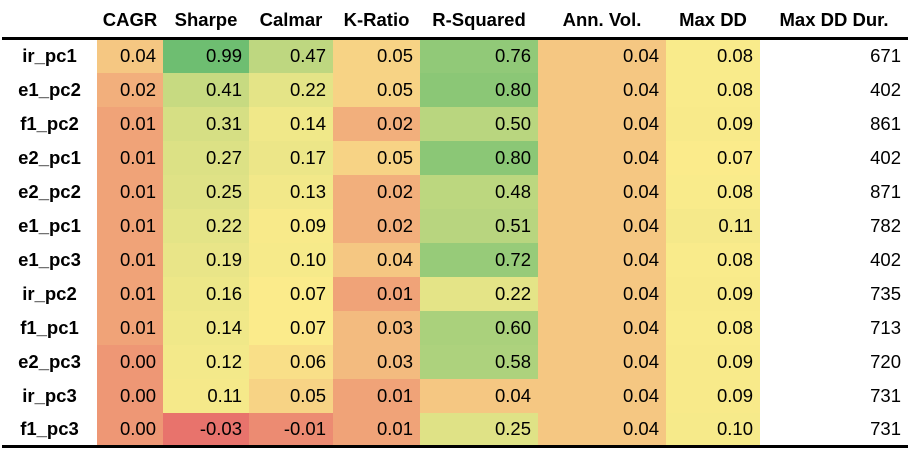 The width and height of the screenshot is (910, 454). I want to click on row-label: e1_pc3, so click(49, 259).